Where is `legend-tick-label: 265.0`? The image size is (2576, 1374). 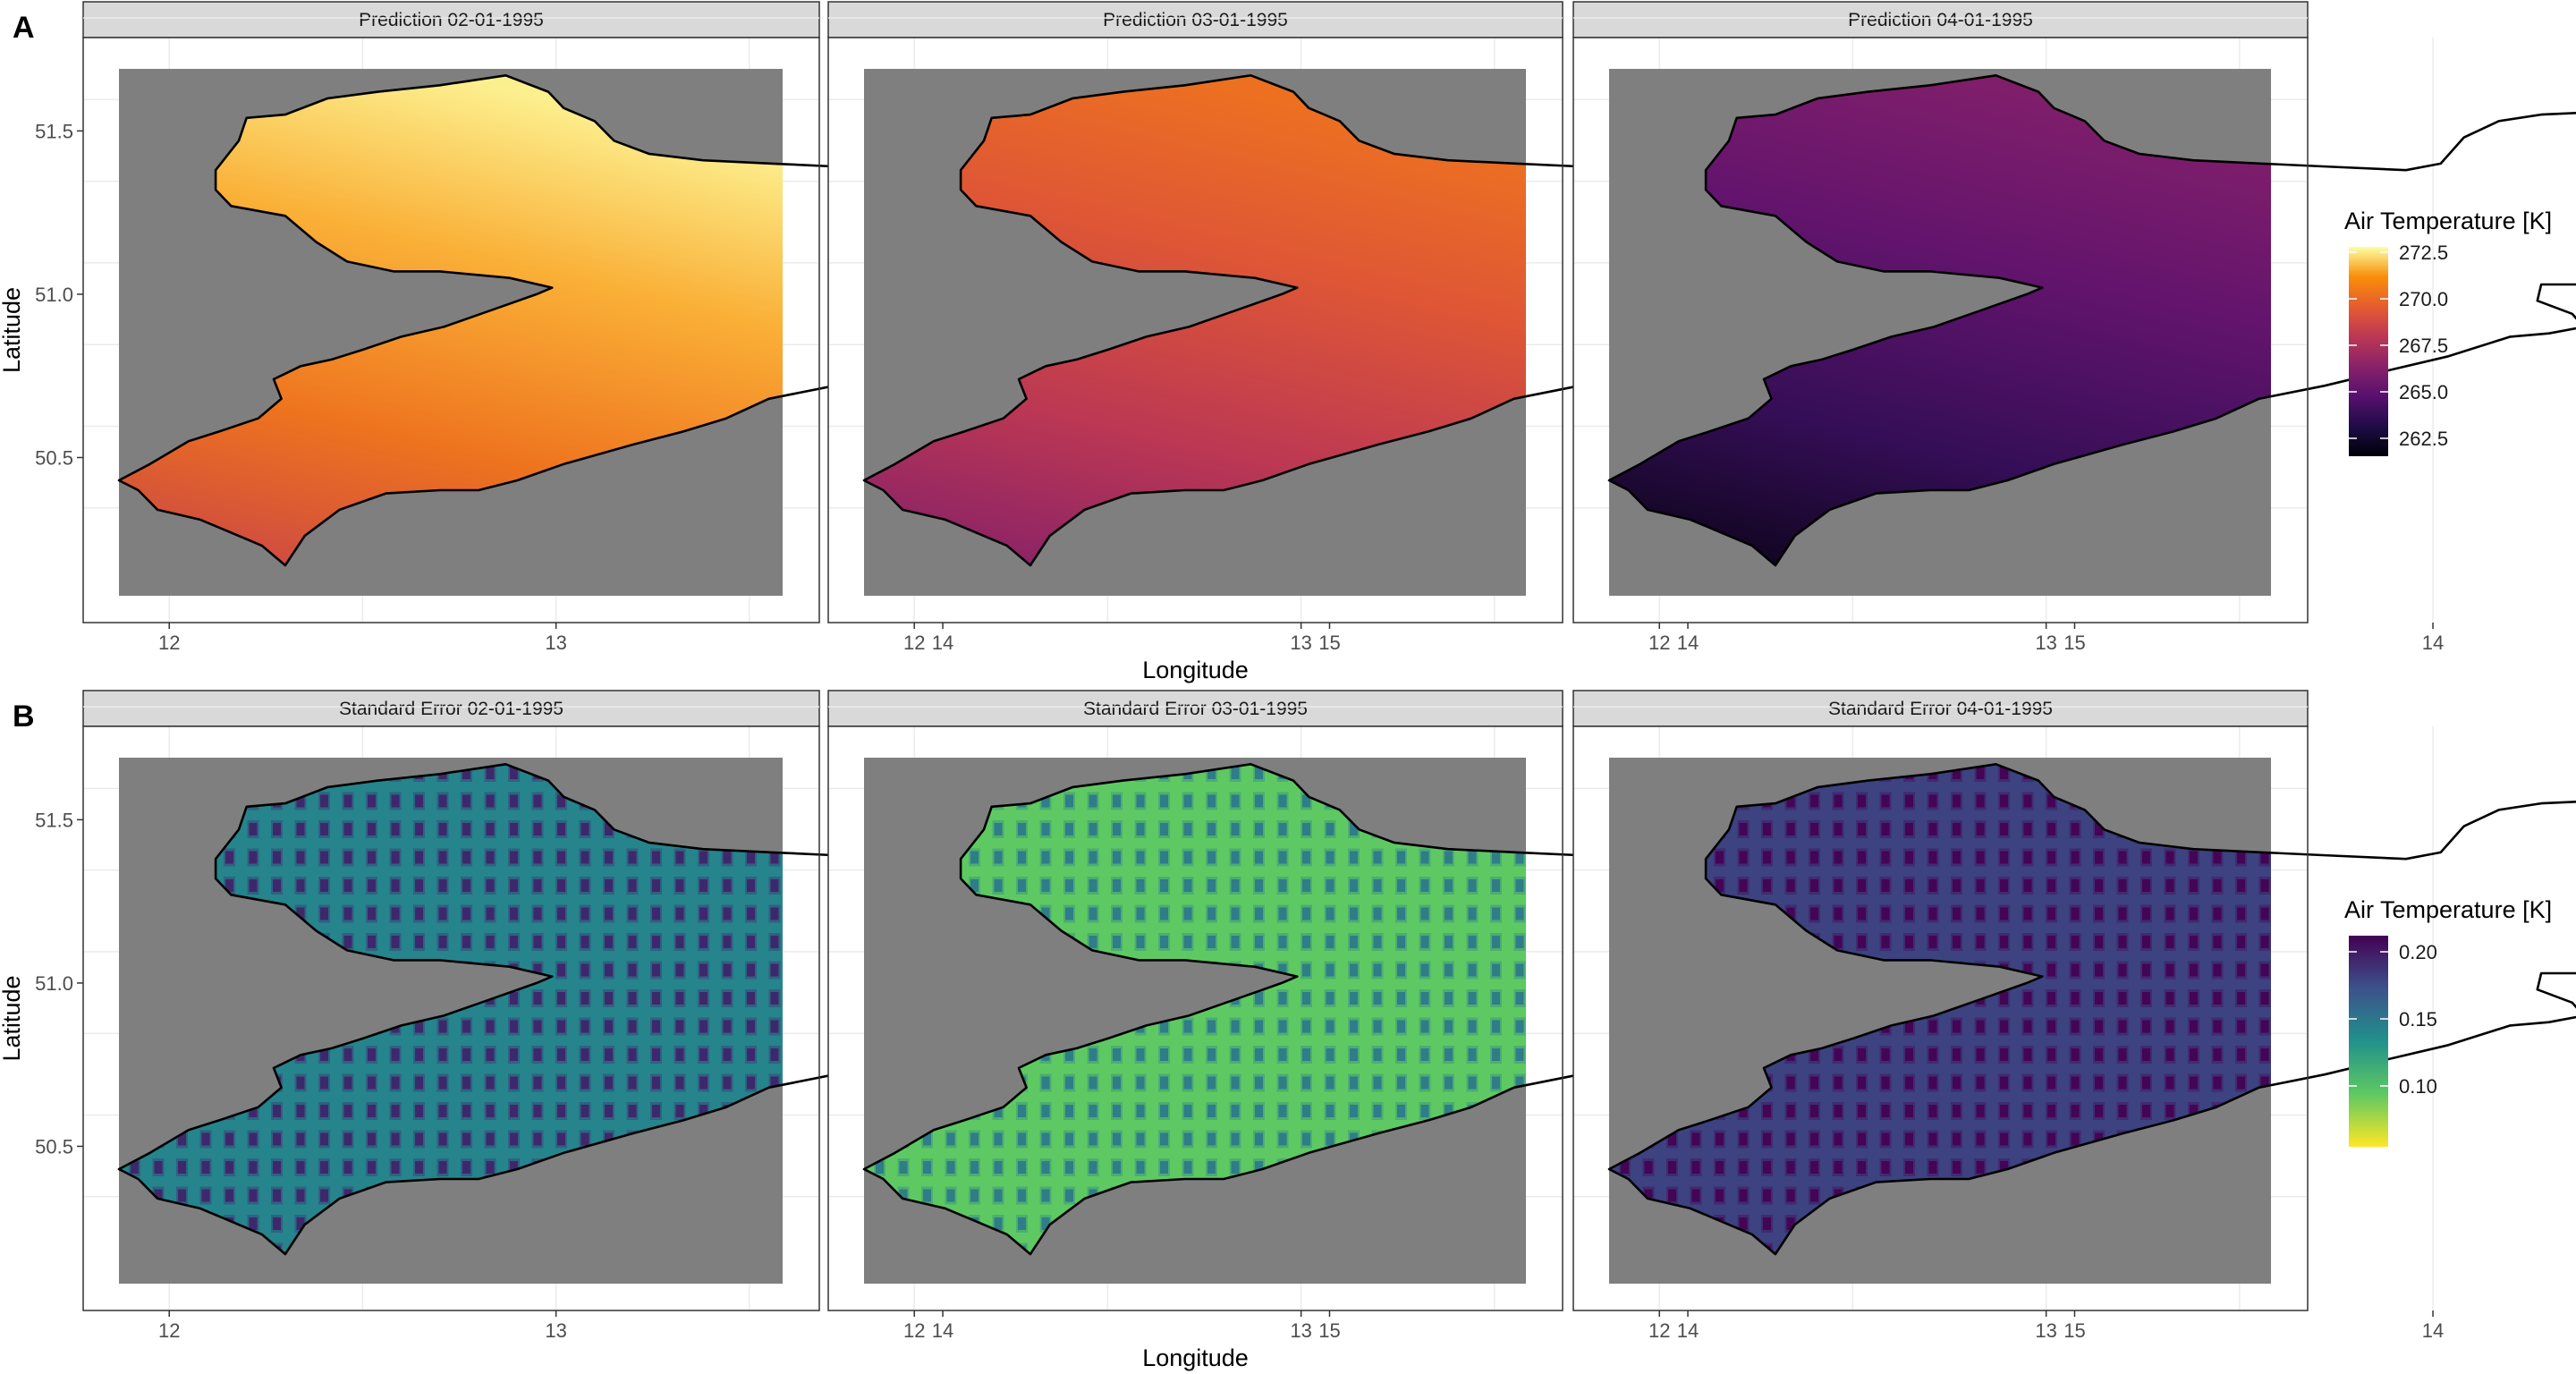
legend-tick-label: 265.0 is located at coordinates (2423, 392).